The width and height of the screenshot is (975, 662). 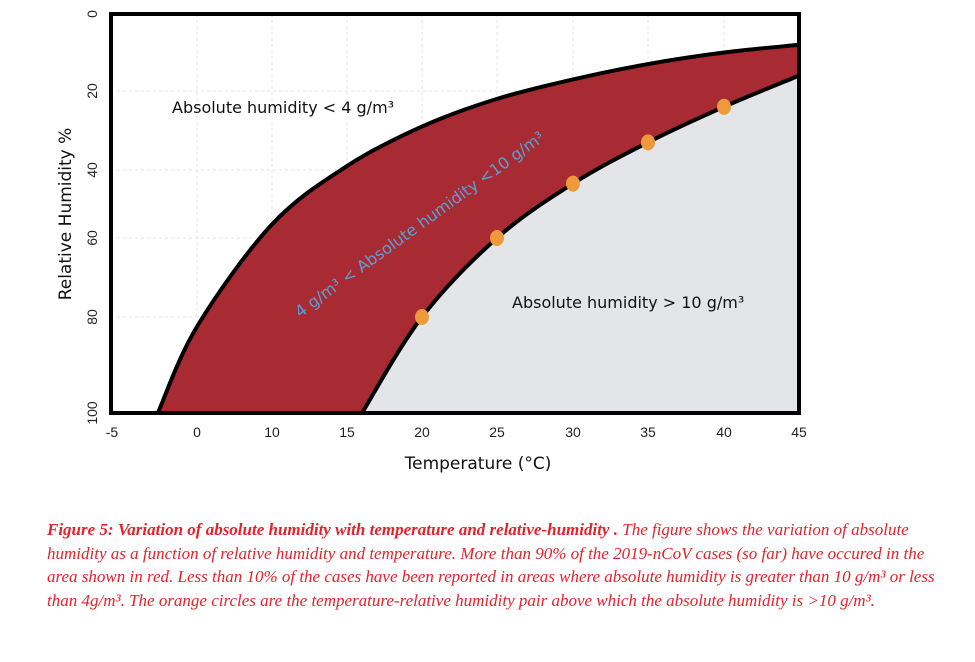 What do you see at coordinates (724, 432) in the screenshot?
I see `x-tick-label: 40` at bounding box center [724, 432].